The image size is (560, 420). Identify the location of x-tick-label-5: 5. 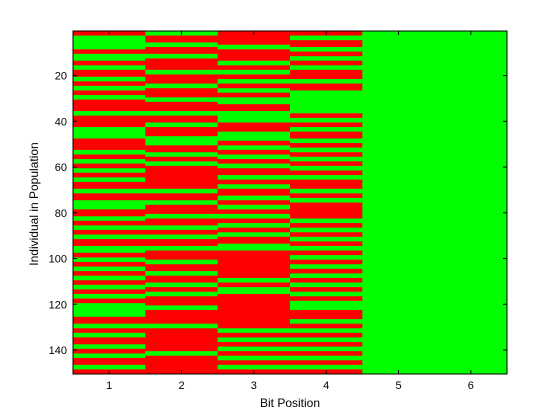
(398, 386).